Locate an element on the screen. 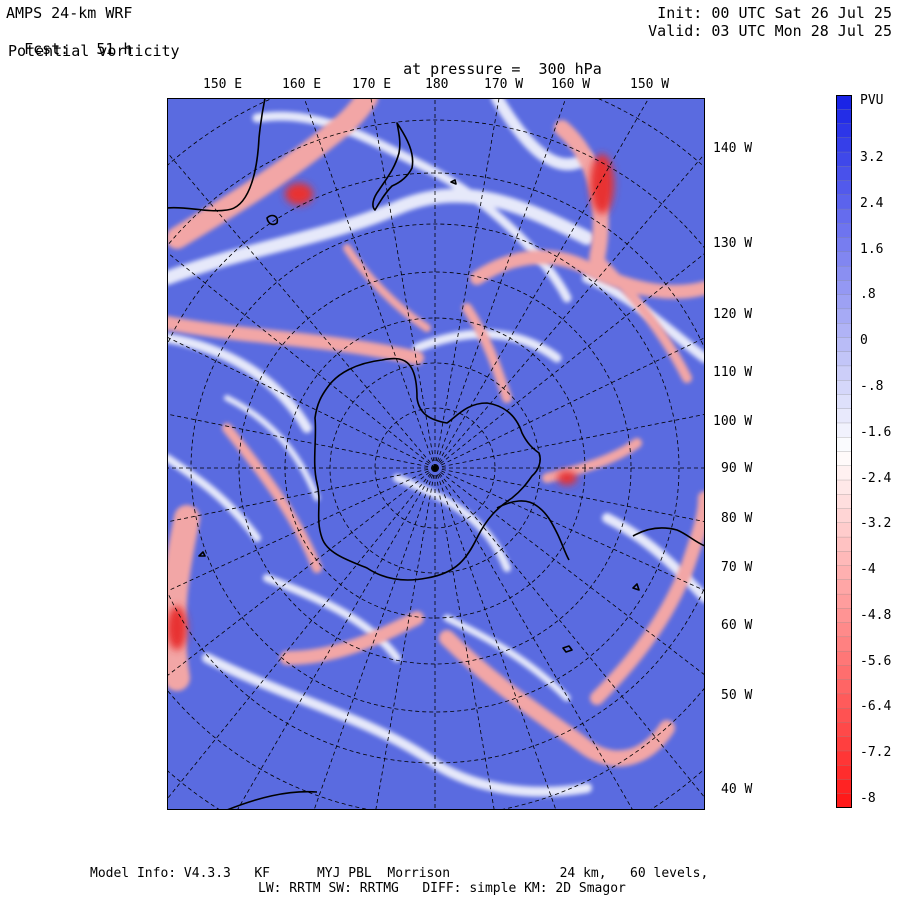 The height and width of the screenshot is (900, 900). right-lon-label: 60 W is located at coordinates (737, 625).